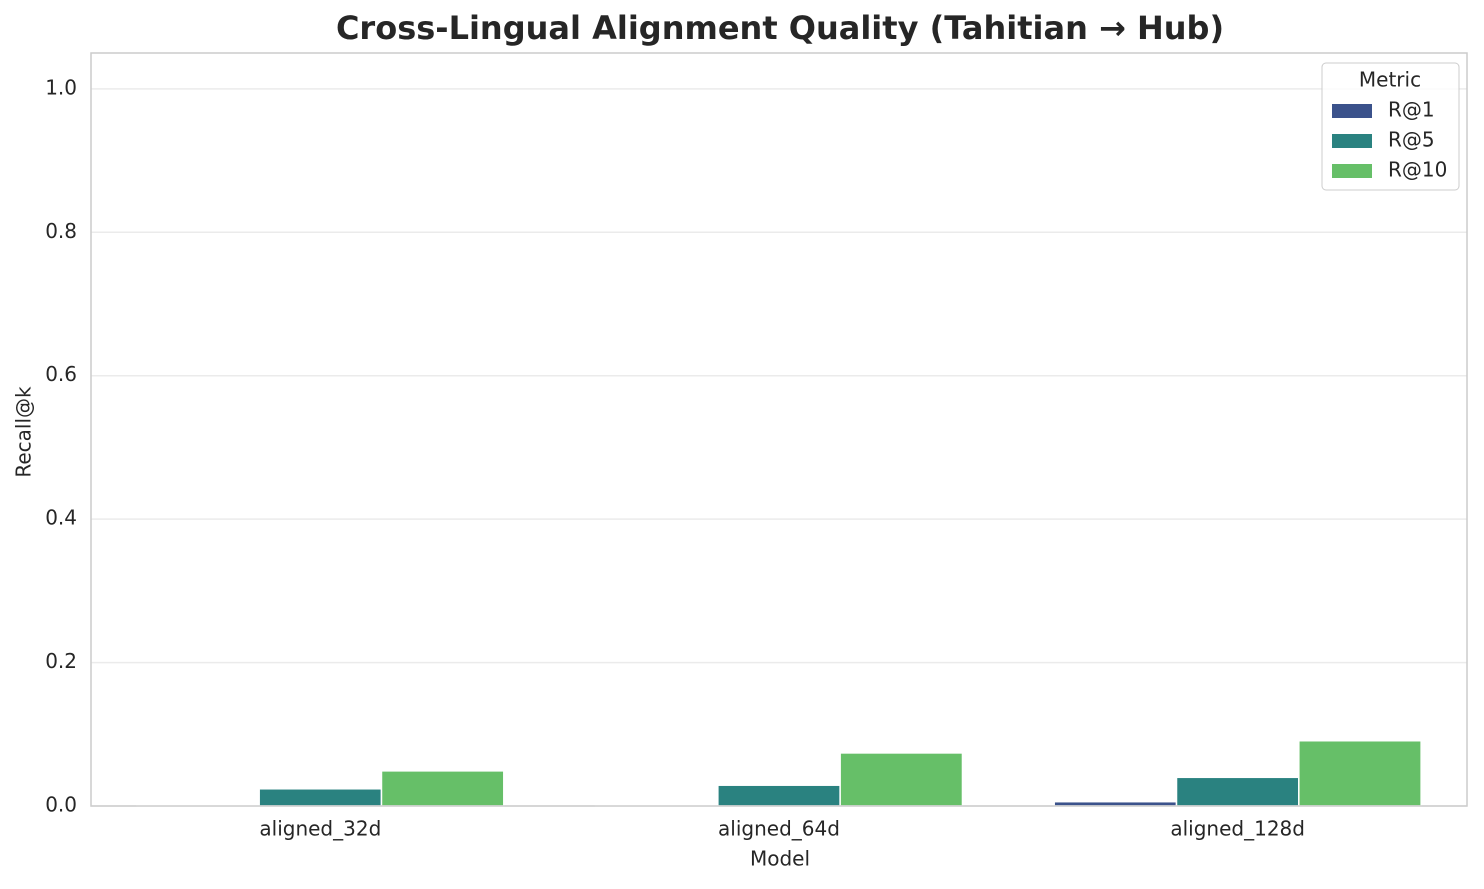 The image size is (1484, 889). Describe the element at coordinates (61, 661) in the screenshot. I see `y-tick-label: 0.2` at that location.